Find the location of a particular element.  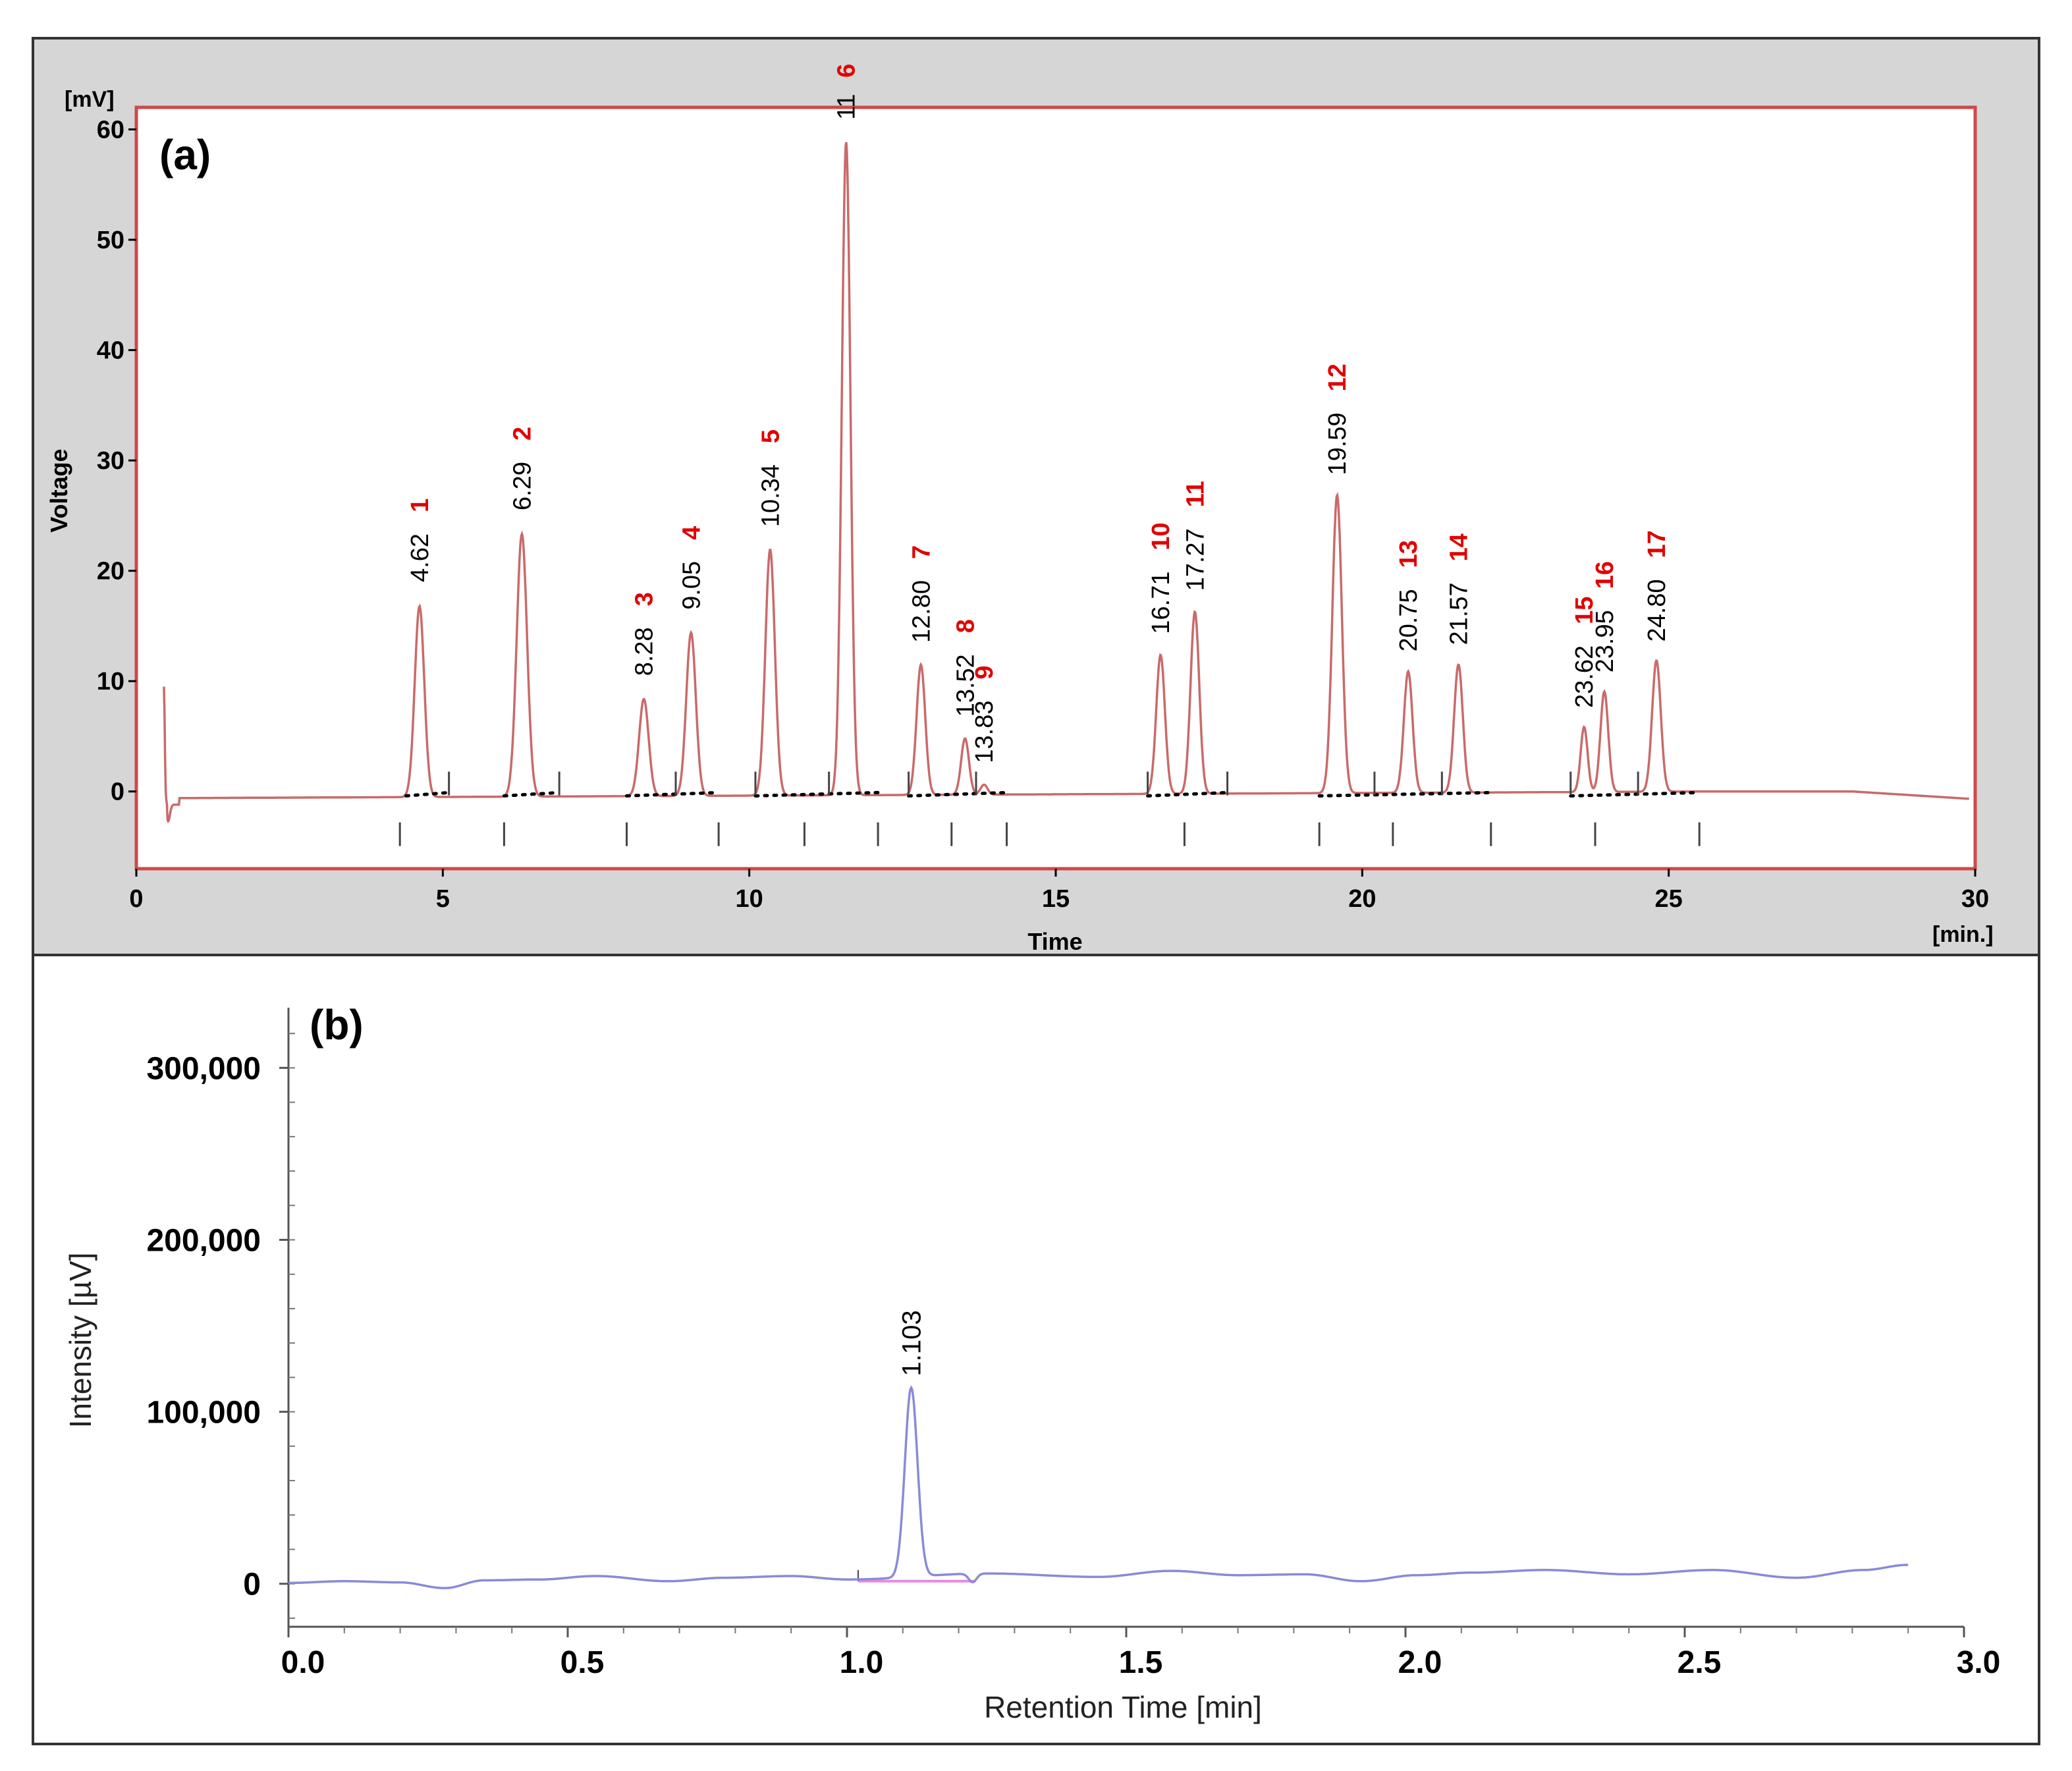

peak-number-label: 10 is located at coordinates (1161, 536).